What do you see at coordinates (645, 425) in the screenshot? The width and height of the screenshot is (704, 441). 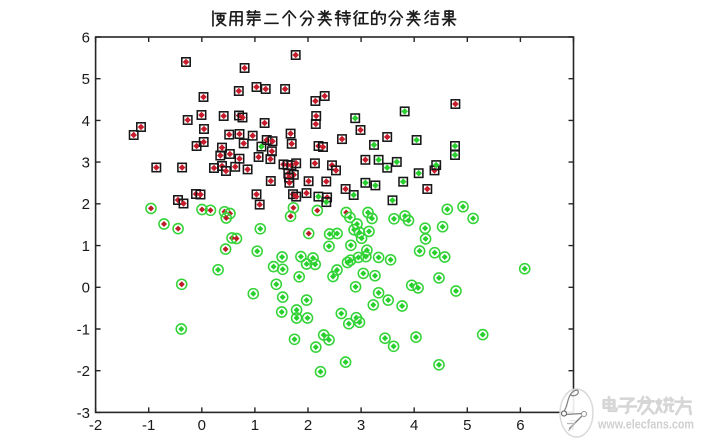 I see `svg-text: www.elecfans.com` at bounding box center [645, 425].